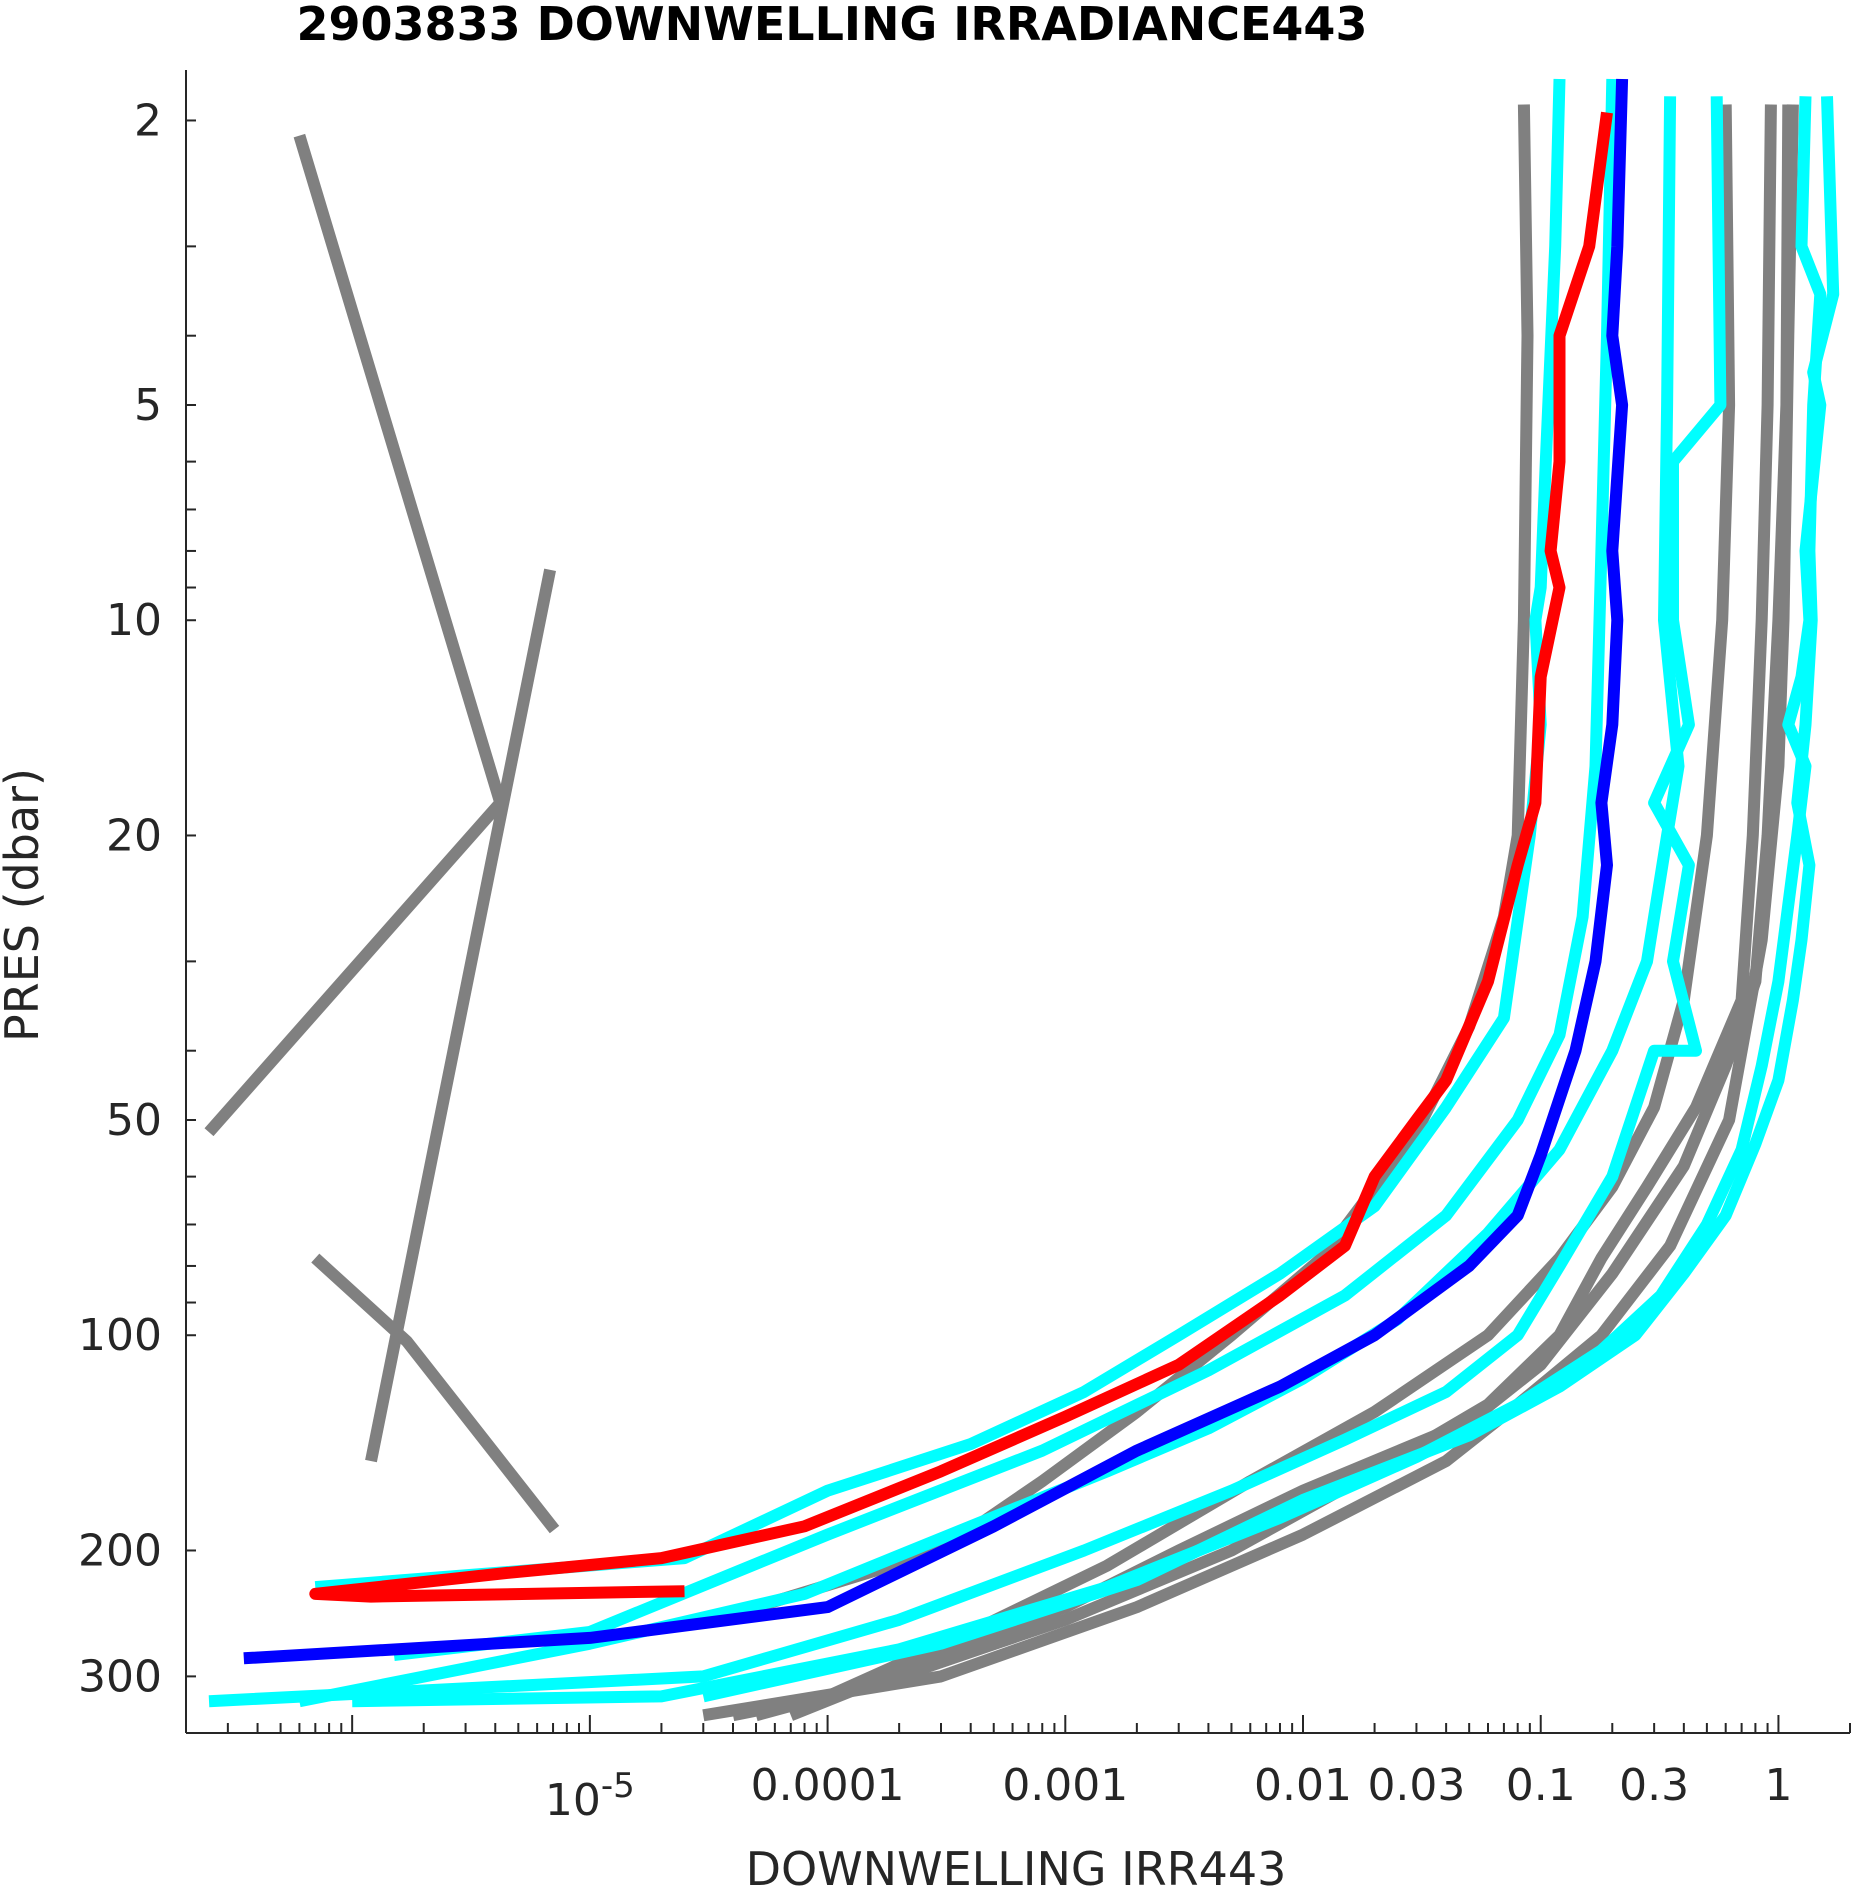 This screenshot has width=1865, height=1896. What do you see at coordinates (137, 898) in the screenshot?
I see `y-axis-ticks: 2 5 10 20 50 100 200 300` at bounding box center [137, 898].